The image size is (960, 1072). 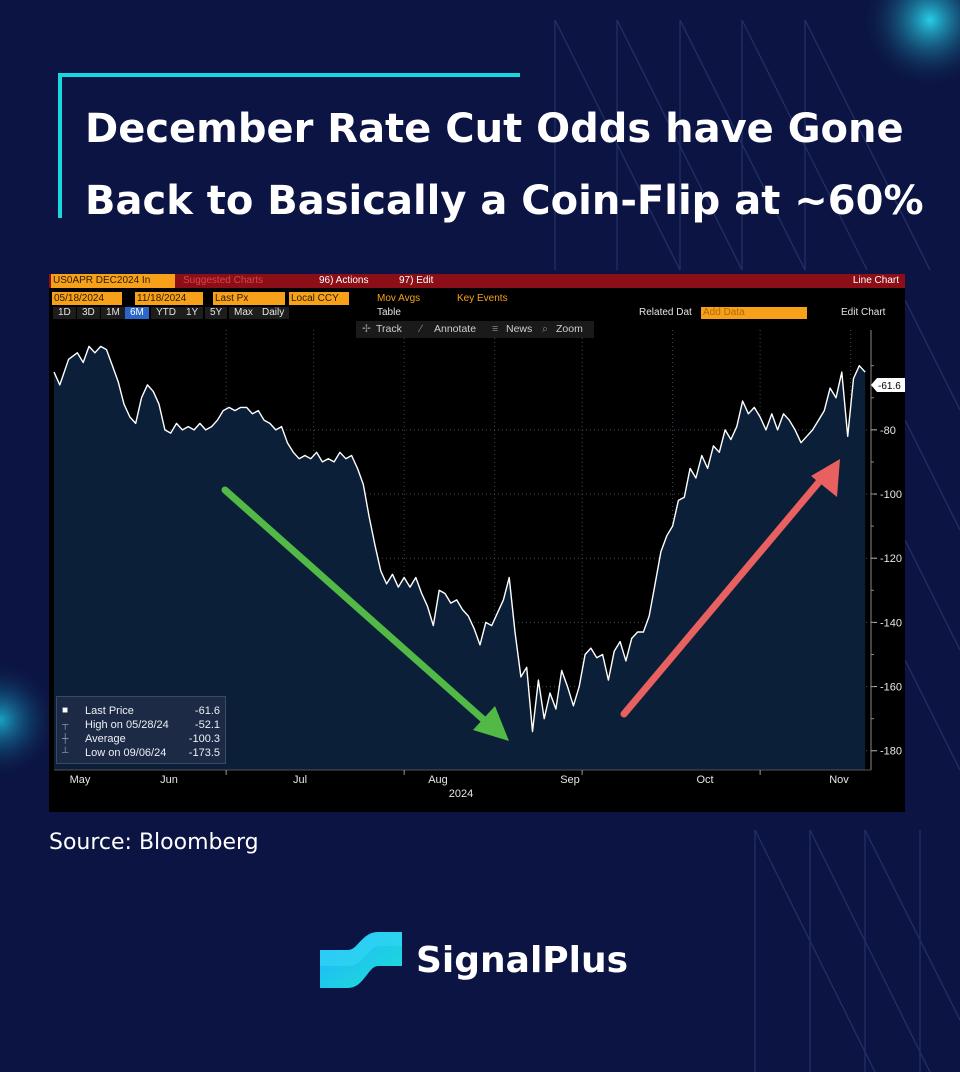 I want to click on last-value-tag: -61.6, so click(x=888, y=385).